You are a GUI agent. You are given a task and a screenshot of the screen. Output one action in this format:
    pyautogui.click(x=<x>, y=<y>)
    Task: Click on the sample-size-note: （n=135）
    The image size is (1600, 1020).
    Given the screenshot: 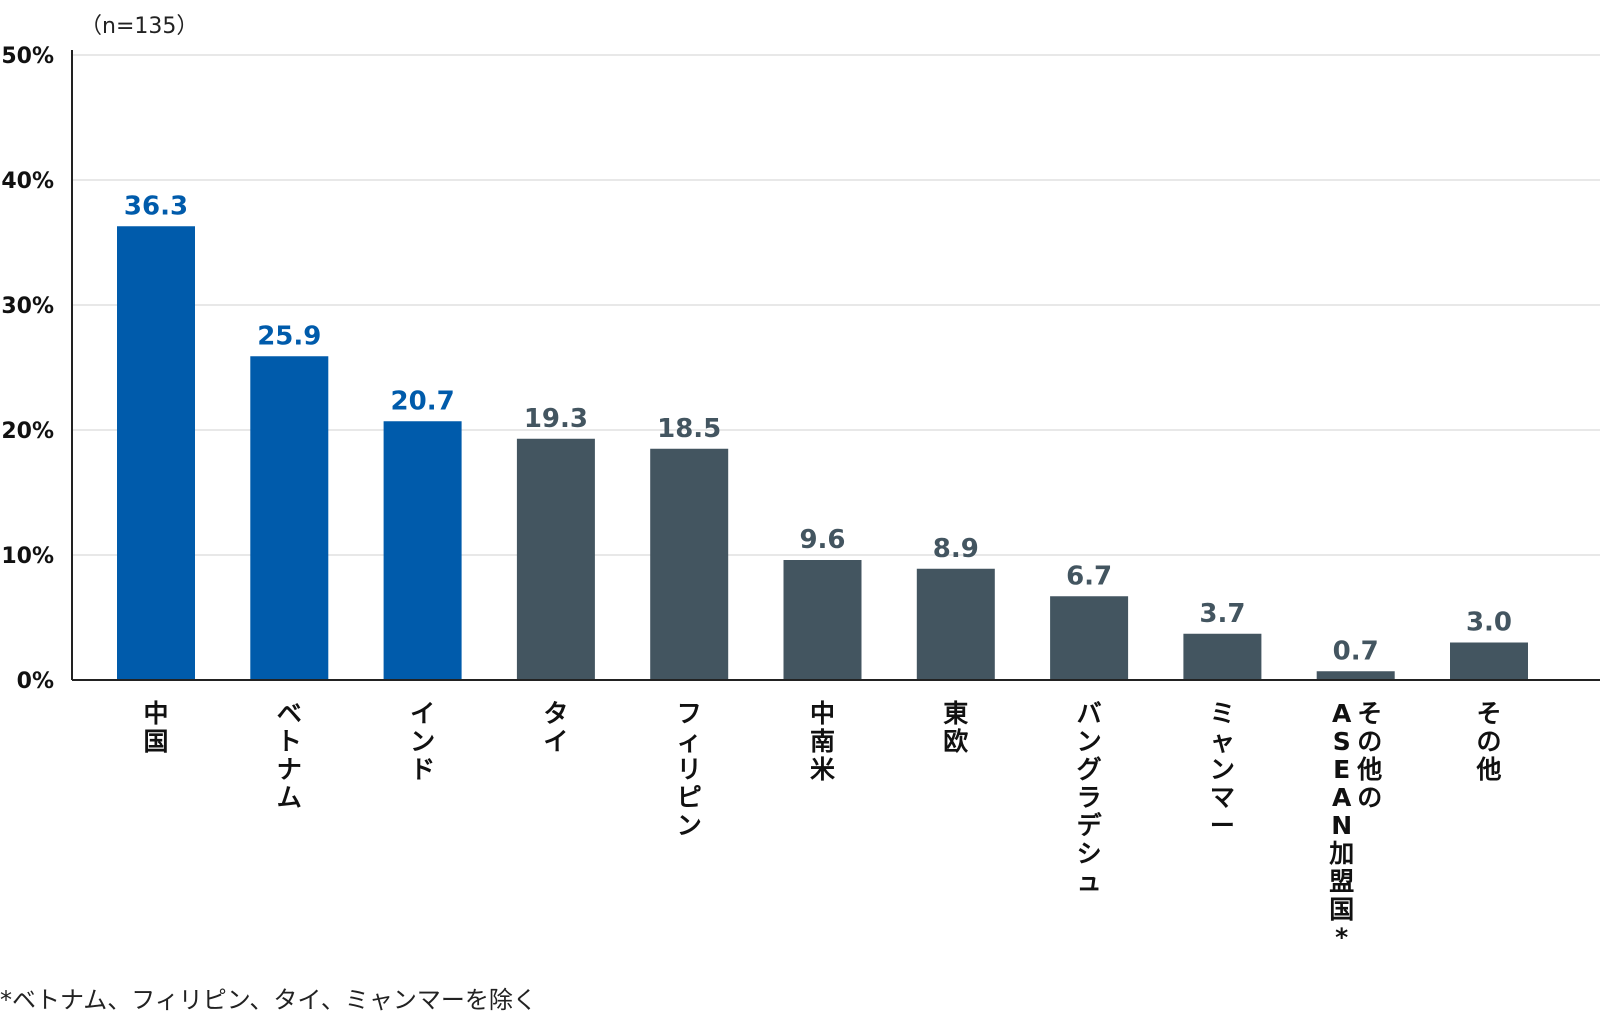 What is the action you would take?
    pyautogui.click(x=139, y=26)
    